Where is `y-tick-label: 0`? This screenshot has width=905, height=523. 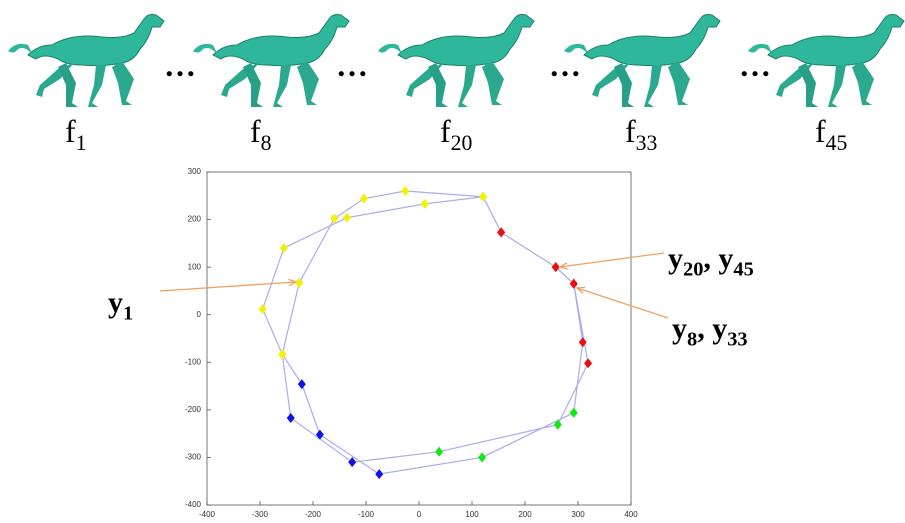 y-tick-label: 0 is located at coordinates (199, 314).